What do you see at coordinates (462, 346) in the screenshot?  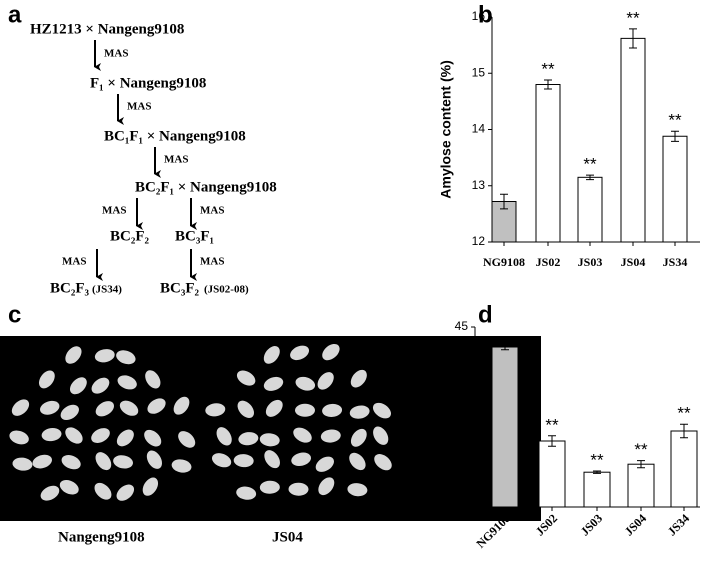 I see `y-tick-label: 40` at bounding box center [462, 346].